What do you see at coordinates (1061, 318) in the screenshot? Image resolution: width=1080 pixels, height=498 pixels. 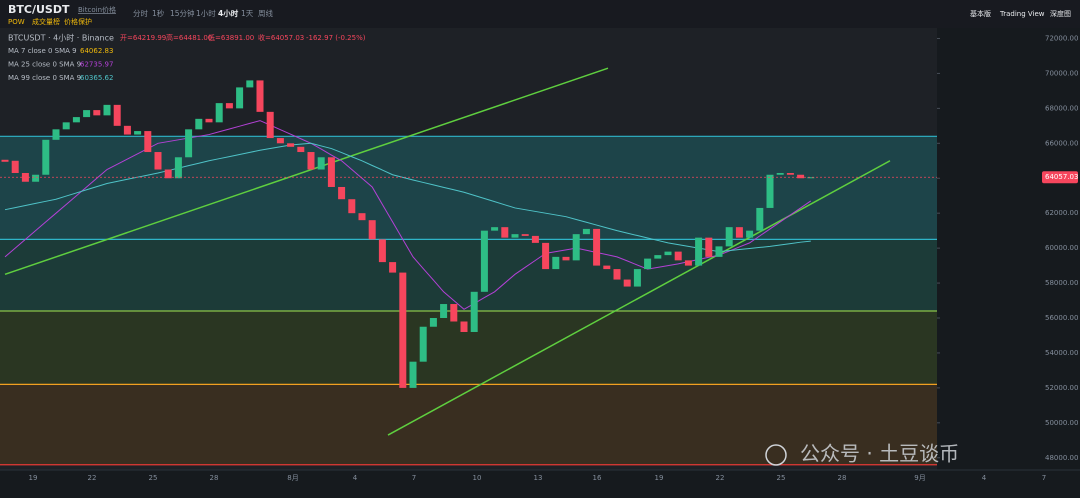 I see `y-tick-label: 56000.00` at bounding box center [1061, 318].